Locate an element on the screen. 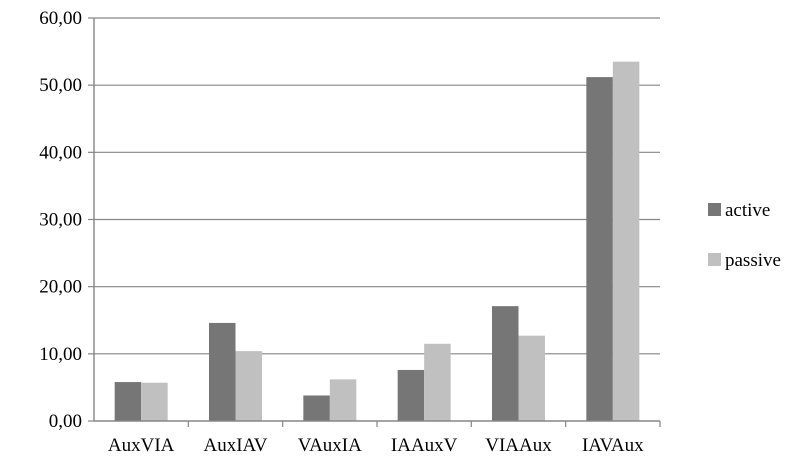 This screenshot has width=810, height=466. bar-passive-VIAAux is located at coordinates (531, 378).